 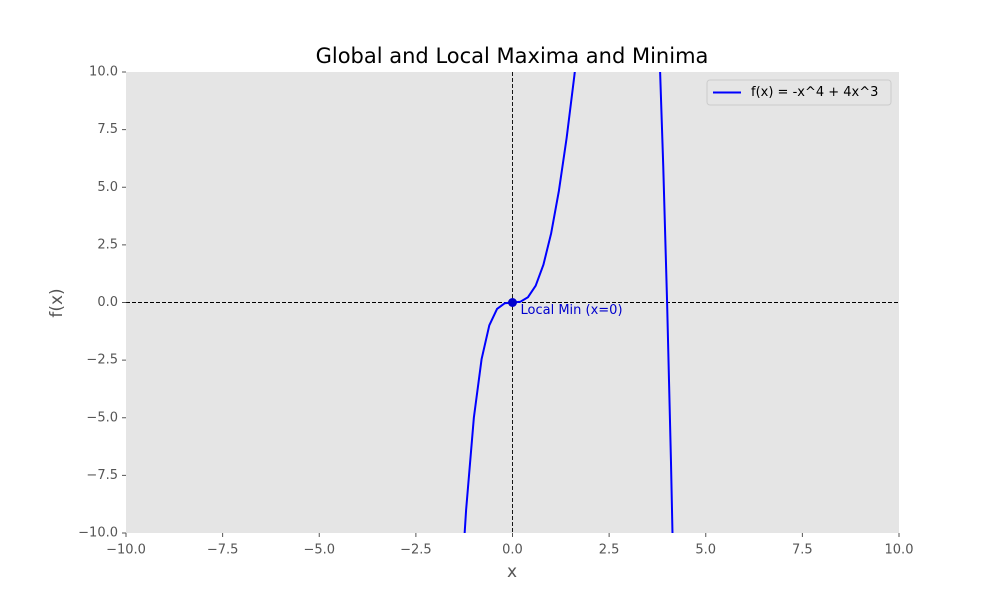 What do you see at coordinates (512, 550) in the screenshot?
I see `x-tick-label: 0.0` at bounding box center [512, 550].